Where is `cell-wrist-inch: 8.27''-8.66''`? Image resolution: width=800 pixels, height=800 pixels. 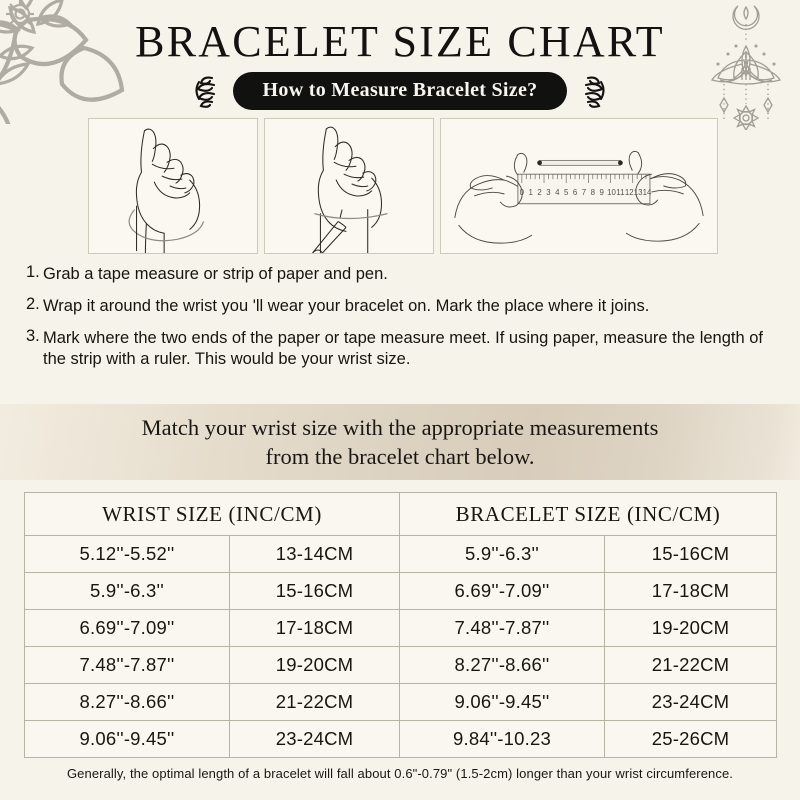
cell-wrist-inch: 8.27''-8.66'' is located at coordinates (127, 702).